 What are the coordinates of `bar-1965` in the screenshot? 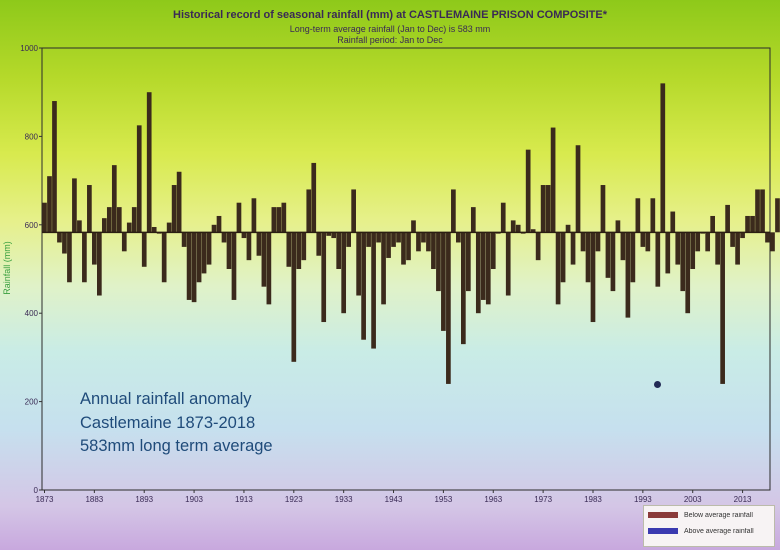 It's located at (503, 217).